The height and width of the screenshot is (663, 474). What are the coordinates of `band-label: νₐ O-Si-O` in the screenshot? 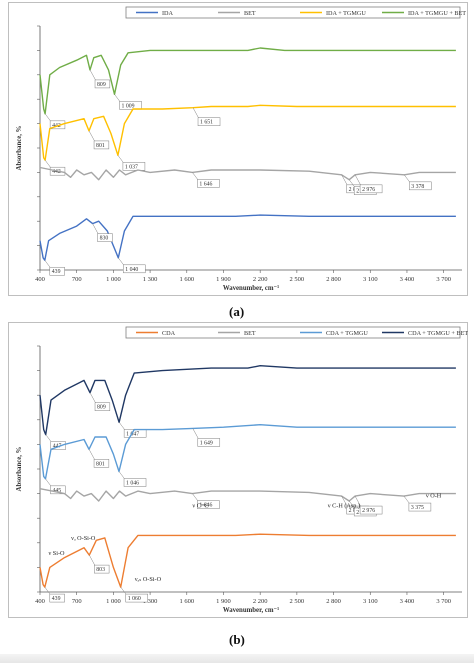 It's located at (83, 538).